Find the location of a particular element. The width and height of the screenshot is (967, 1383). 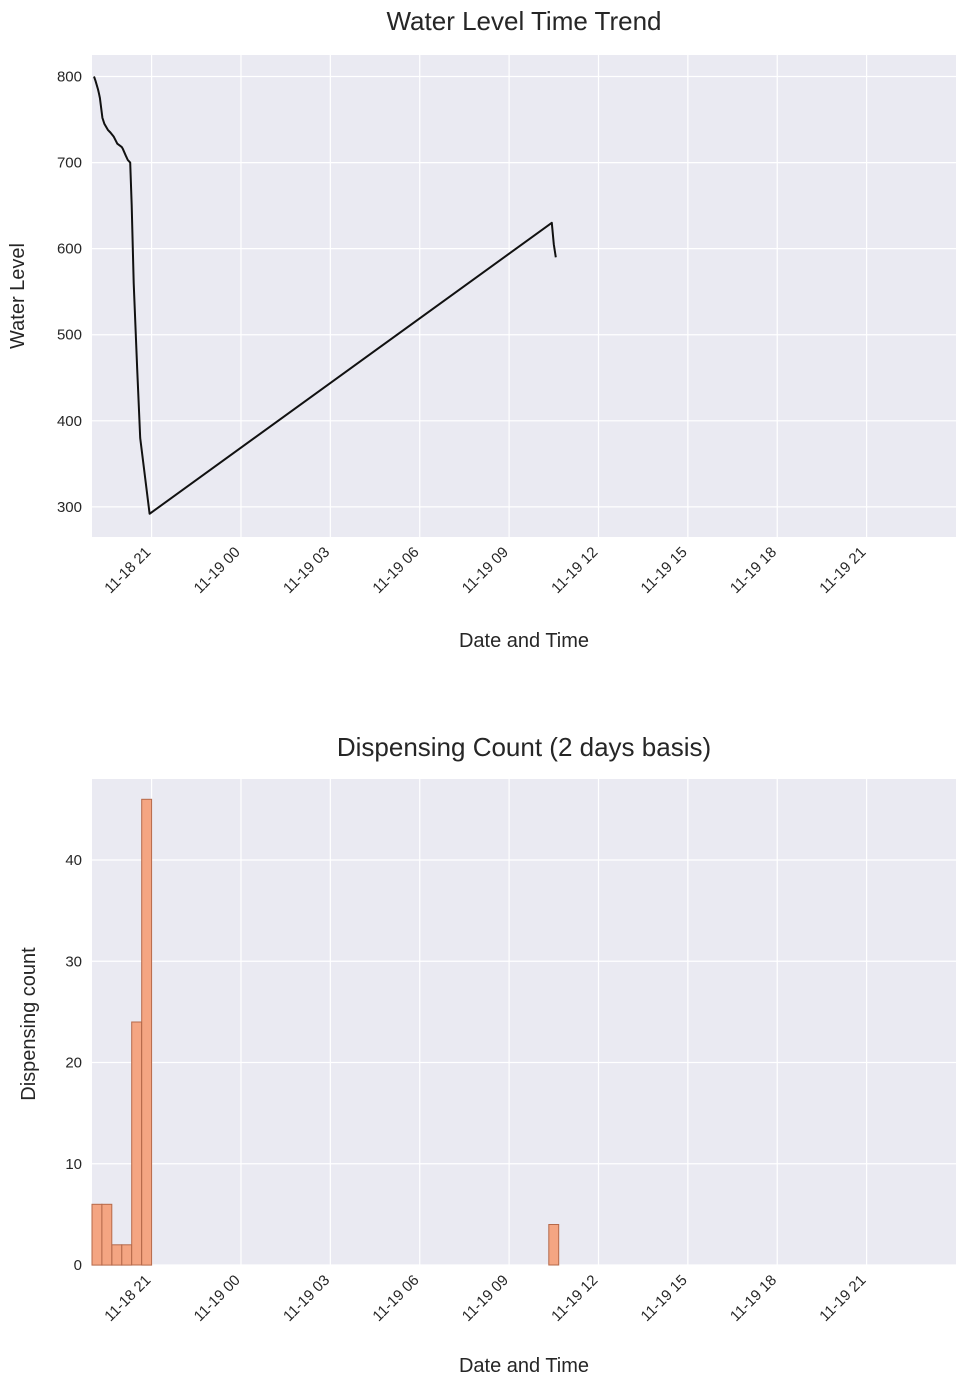

y-axis-label: Water Level is located at coordinates (18, 296).